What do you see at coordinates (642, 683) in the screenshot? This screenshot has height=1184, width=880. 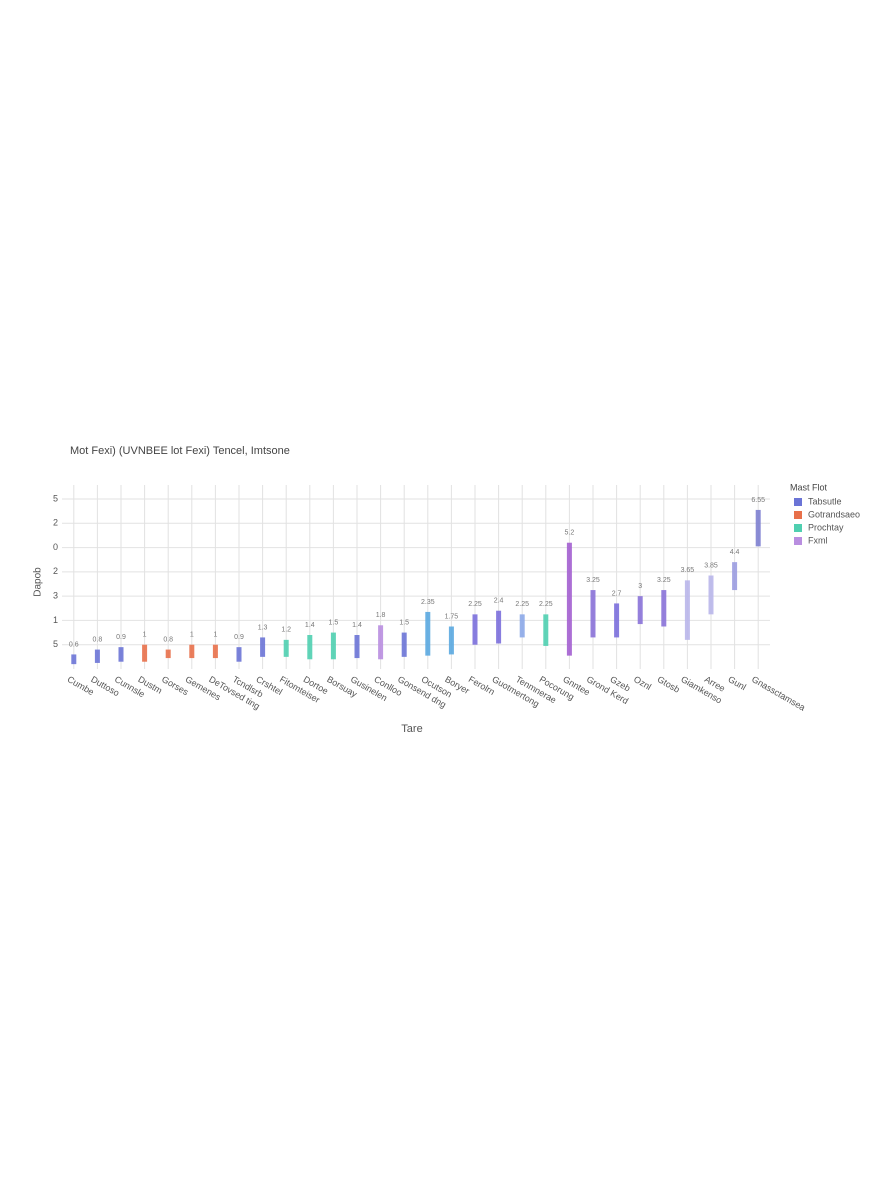 I see `x-tick-label: Oznl` at bounding box center [642, 683].